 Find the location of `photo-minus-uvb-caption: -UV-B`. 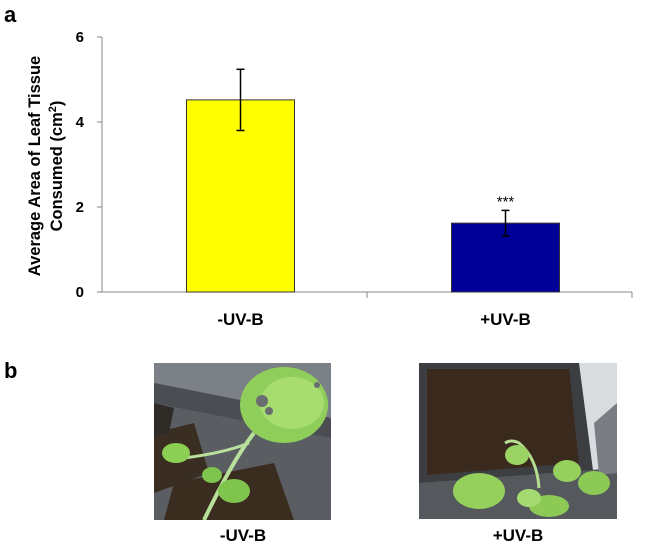

photo-minus-uvb-caption: -UV-B is located at coordinates (243, 535).